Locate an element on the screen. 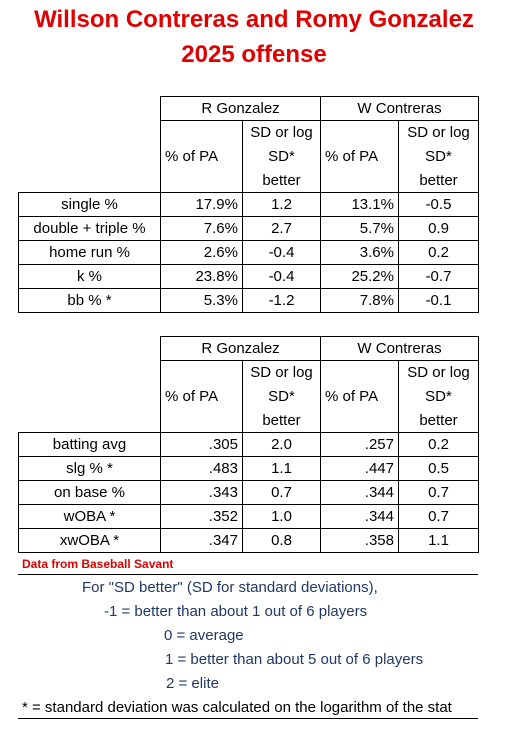 This screenshot has width=508, height=730. note: 0 = average is located at coordinates (204, 635).